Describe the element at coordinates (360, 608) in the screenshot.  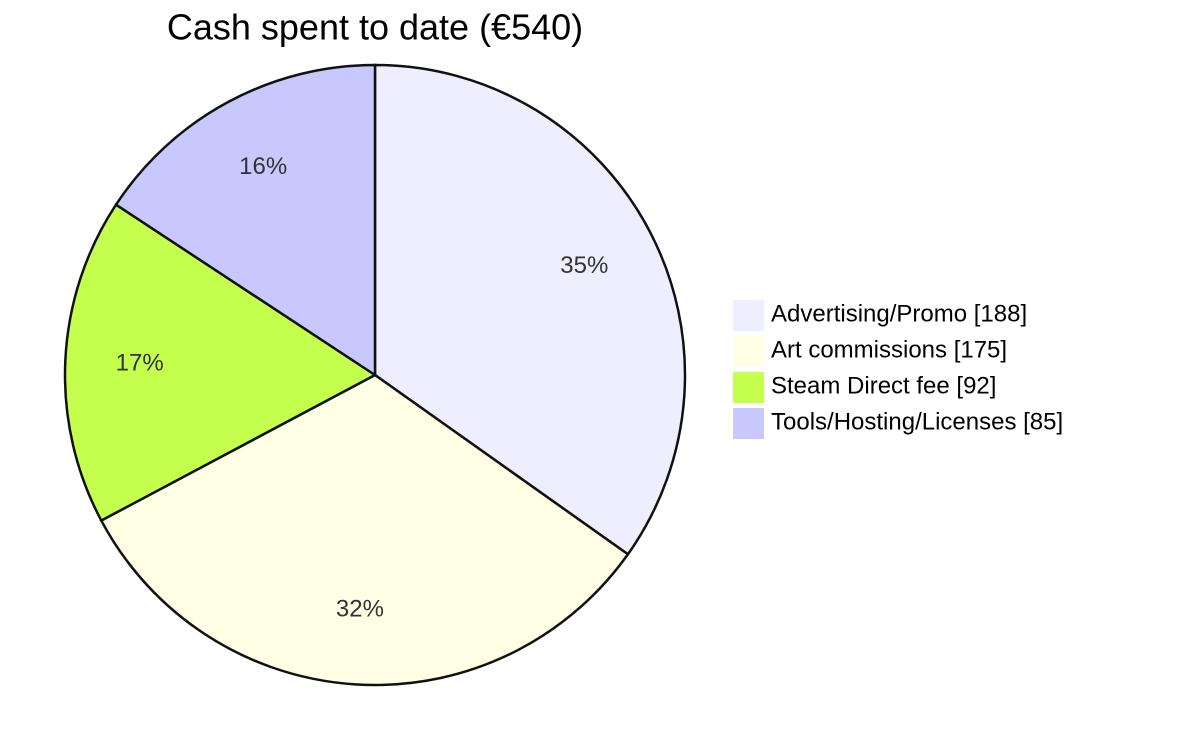
I see `slice-label: 32%` at that location.